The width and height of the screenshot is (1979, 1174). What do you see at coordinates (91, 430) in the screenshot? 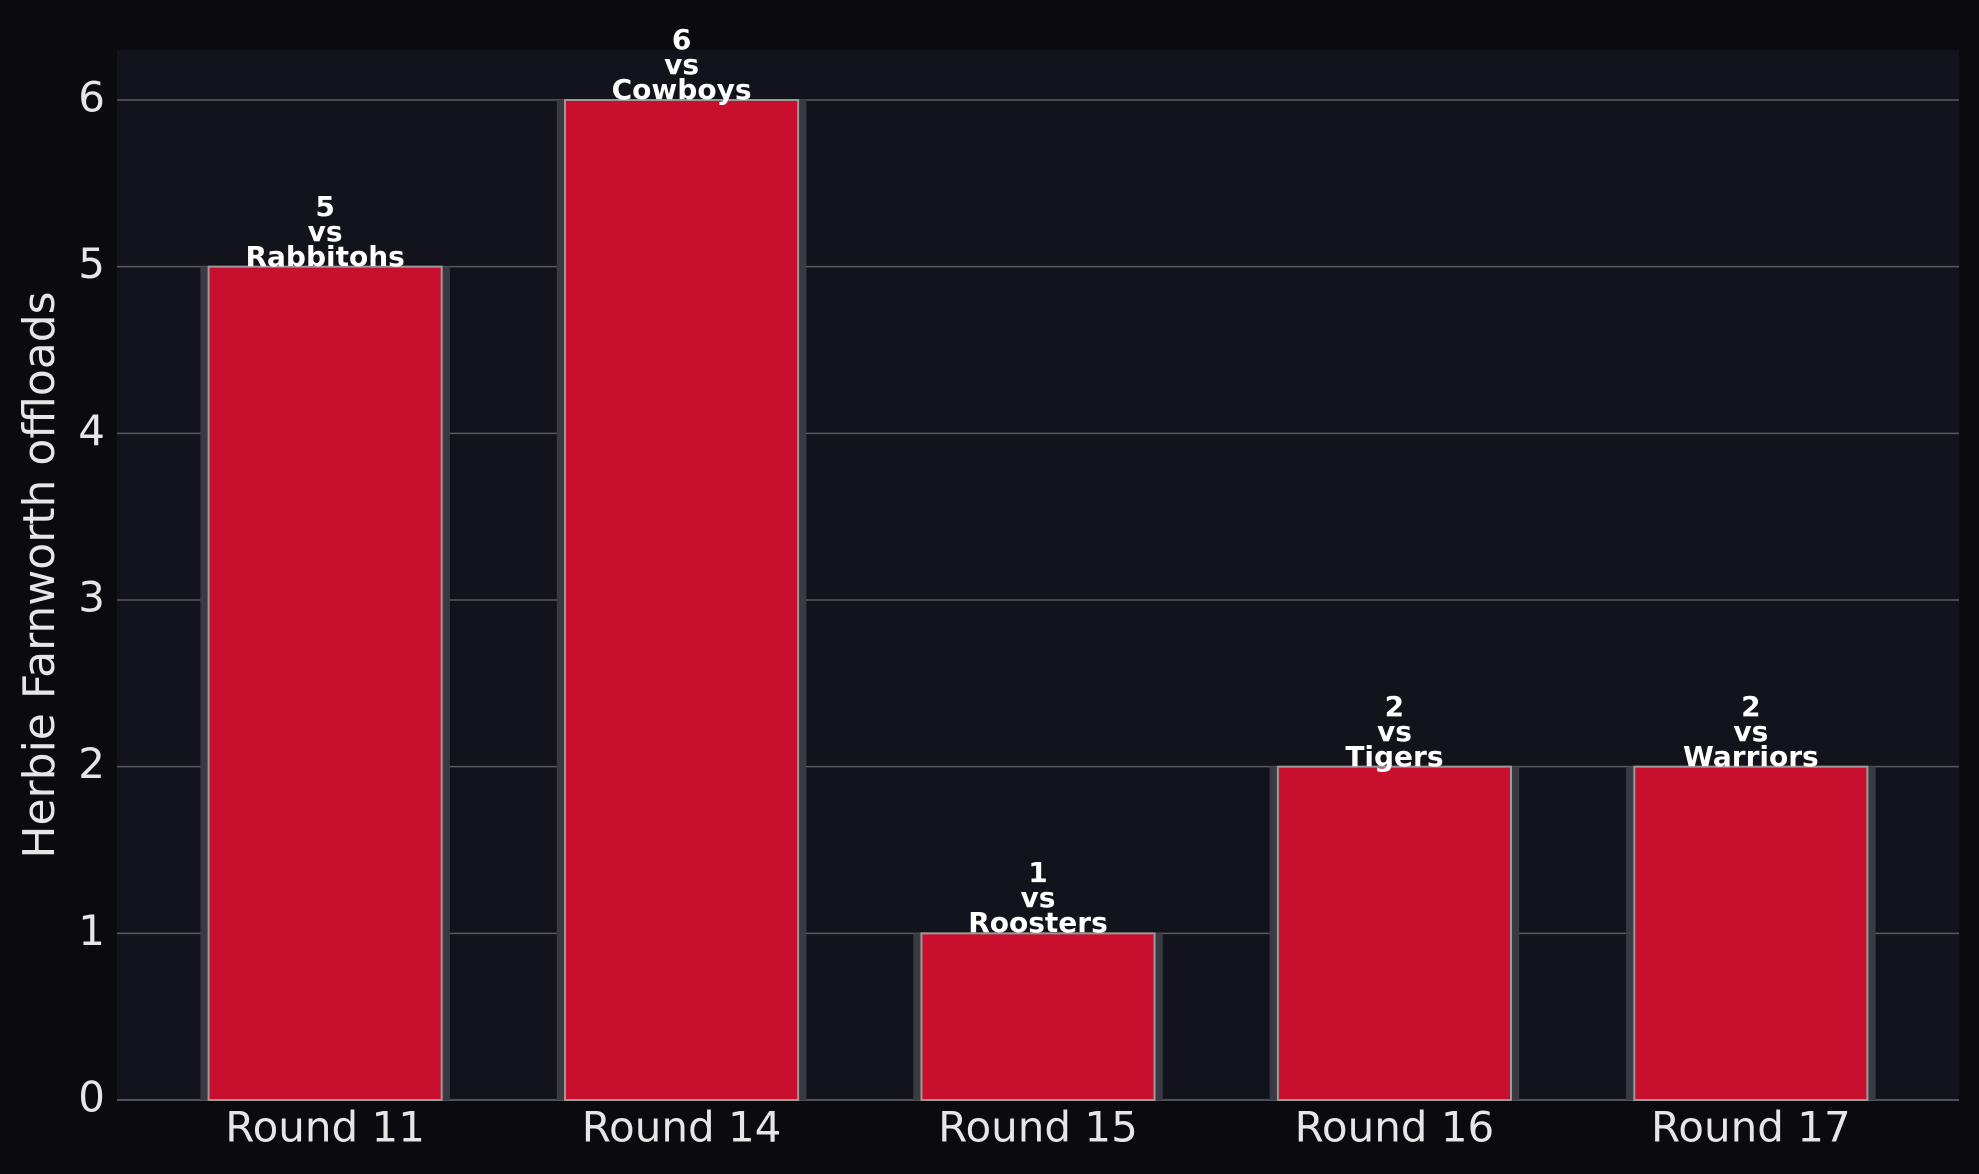
I see `y-tick-label: 4` at bounding box center [91, 430].